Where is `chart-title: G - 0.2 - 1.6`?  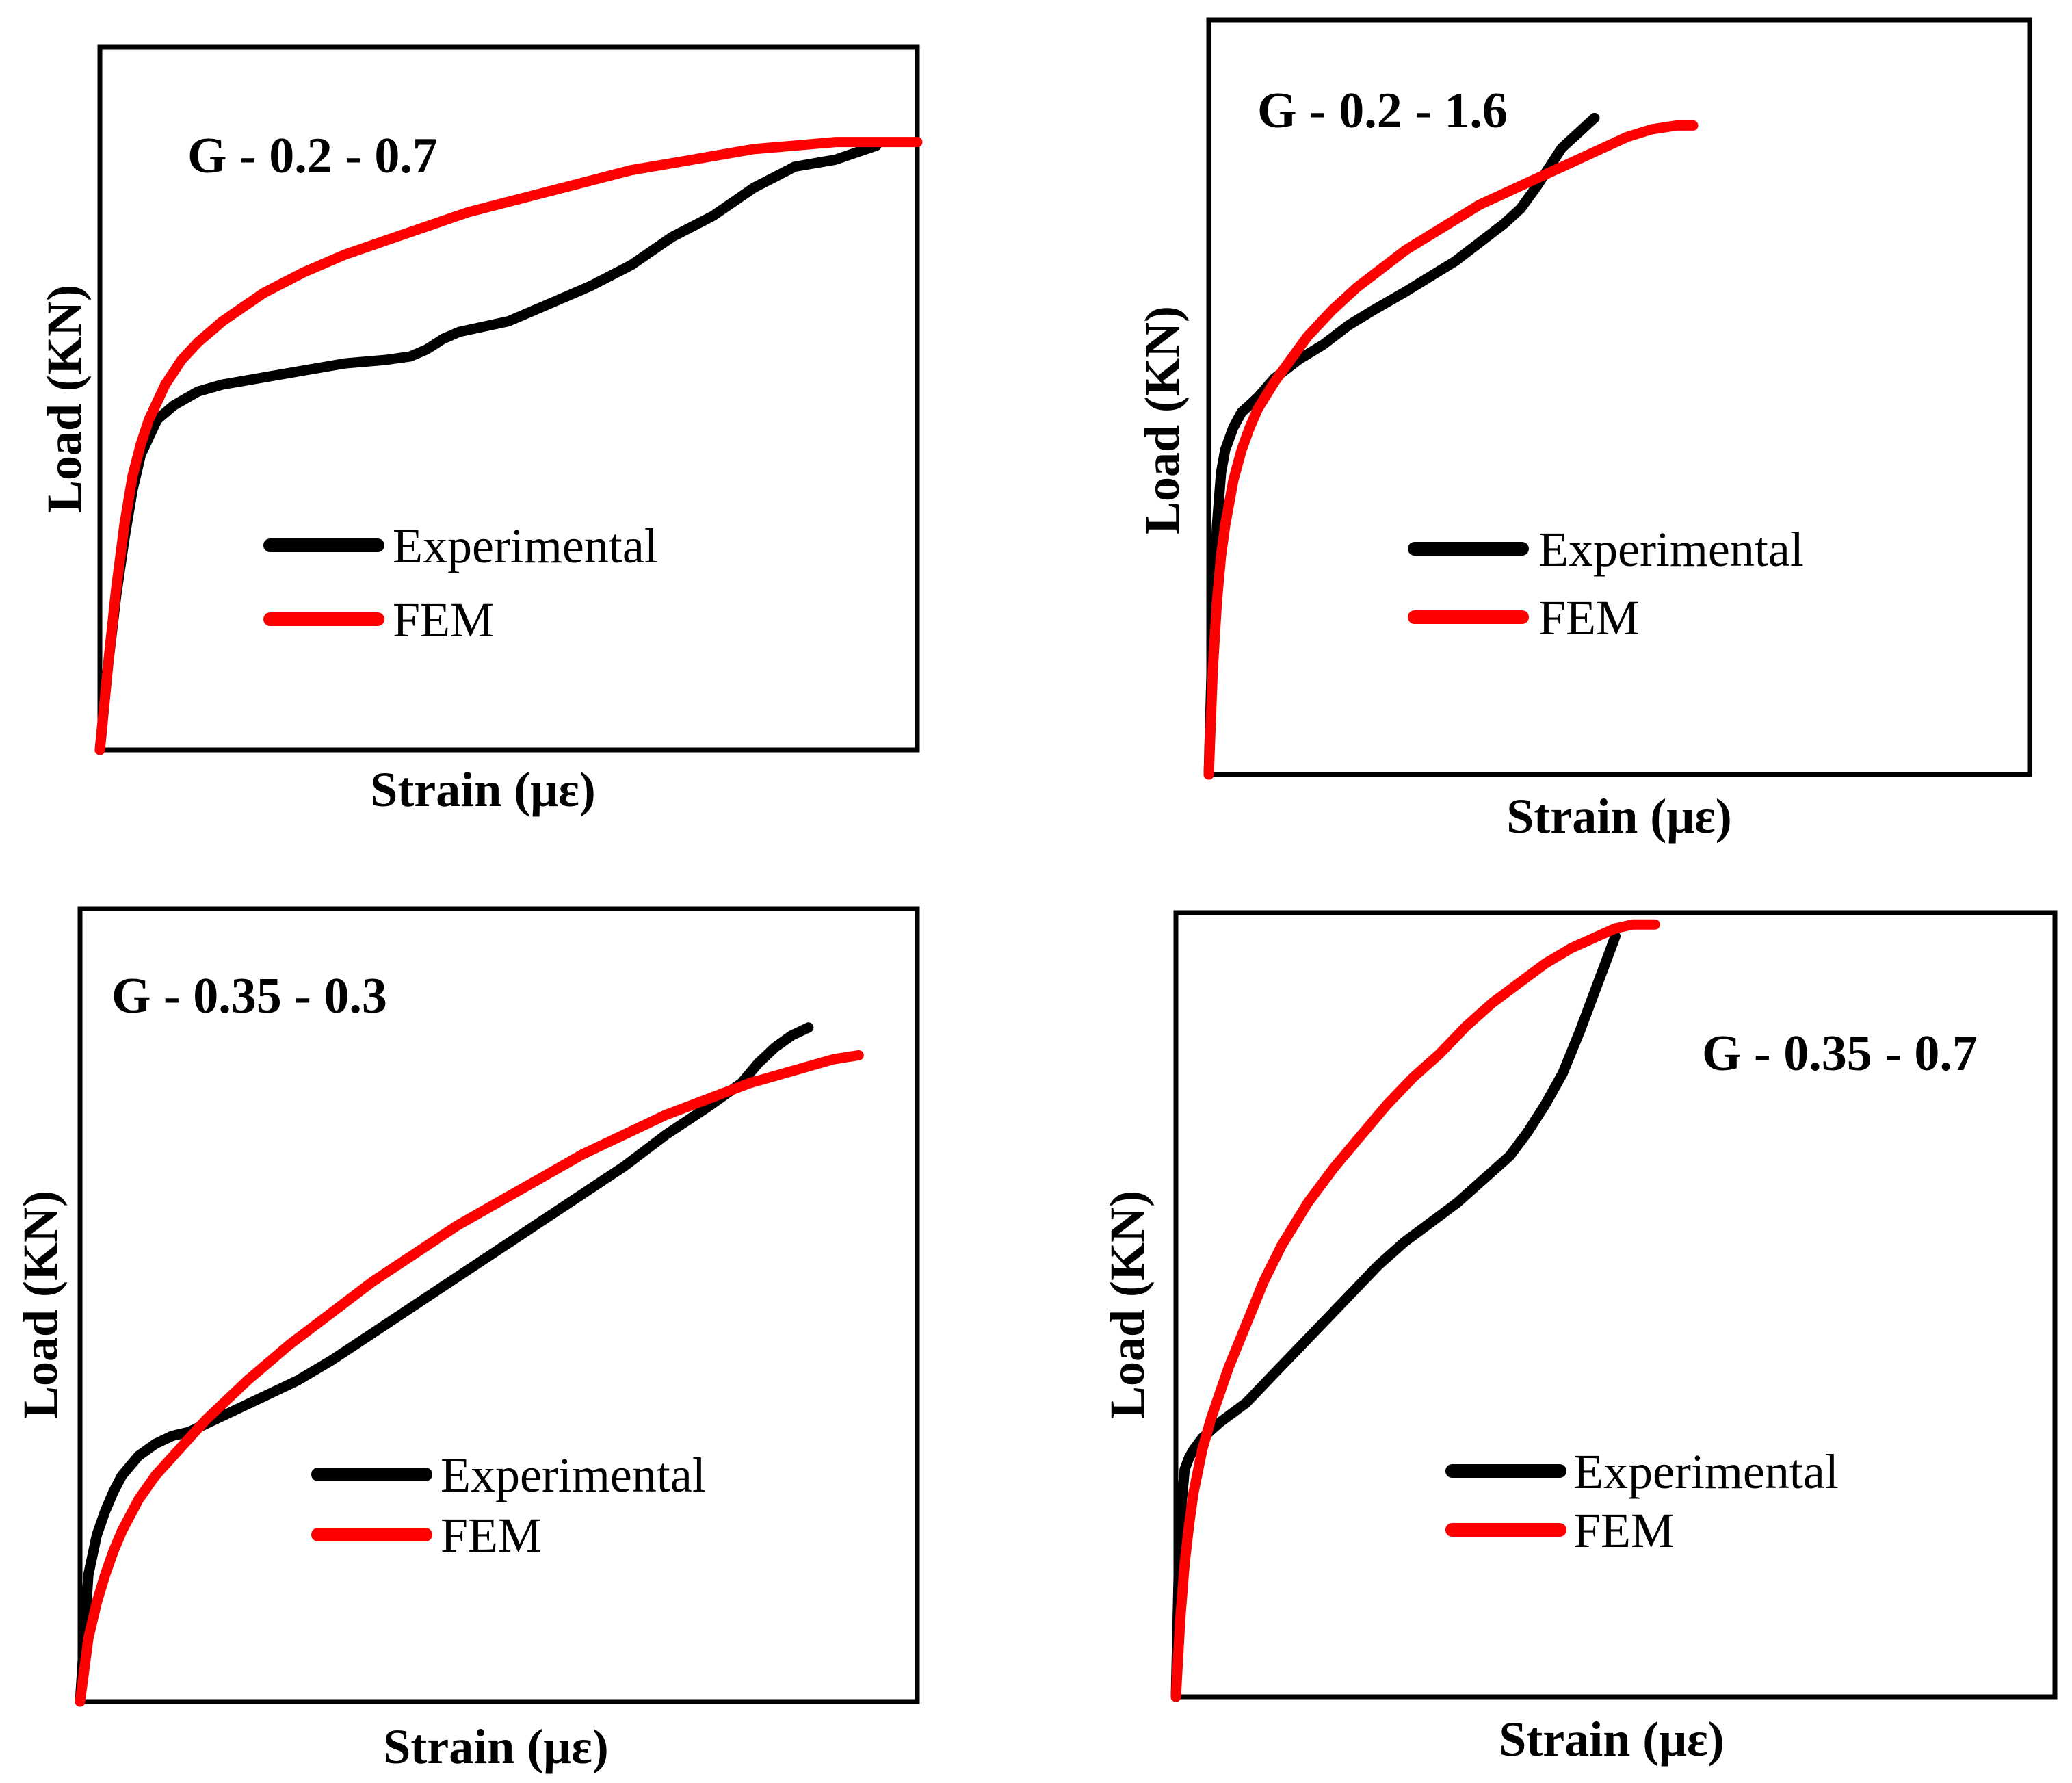
chart-title: G - 0.2 - 1.6 is located at coordinates (1382, 111).